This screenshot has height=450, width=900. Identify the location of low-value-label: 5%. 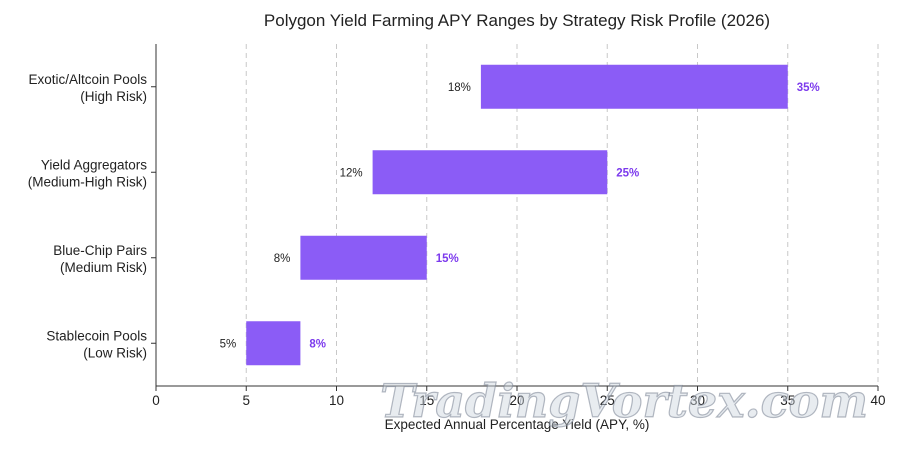
(228, 344).